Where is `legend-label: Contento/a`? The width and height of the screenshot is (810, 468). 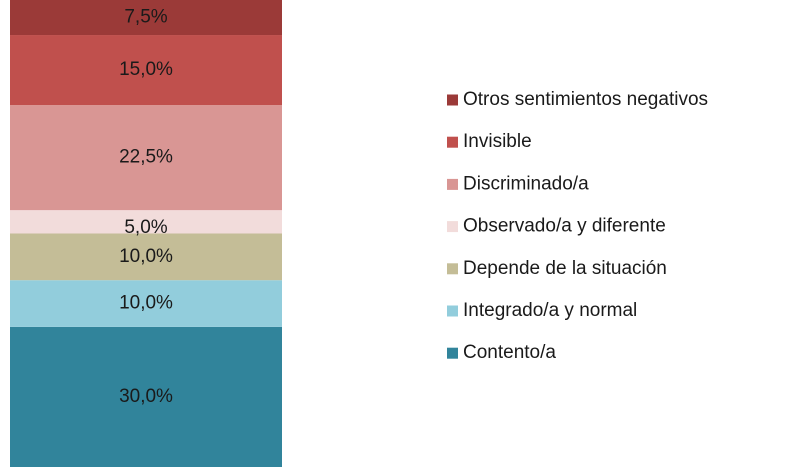
legend-label: Contento/a is located at coordinates (509, 352).